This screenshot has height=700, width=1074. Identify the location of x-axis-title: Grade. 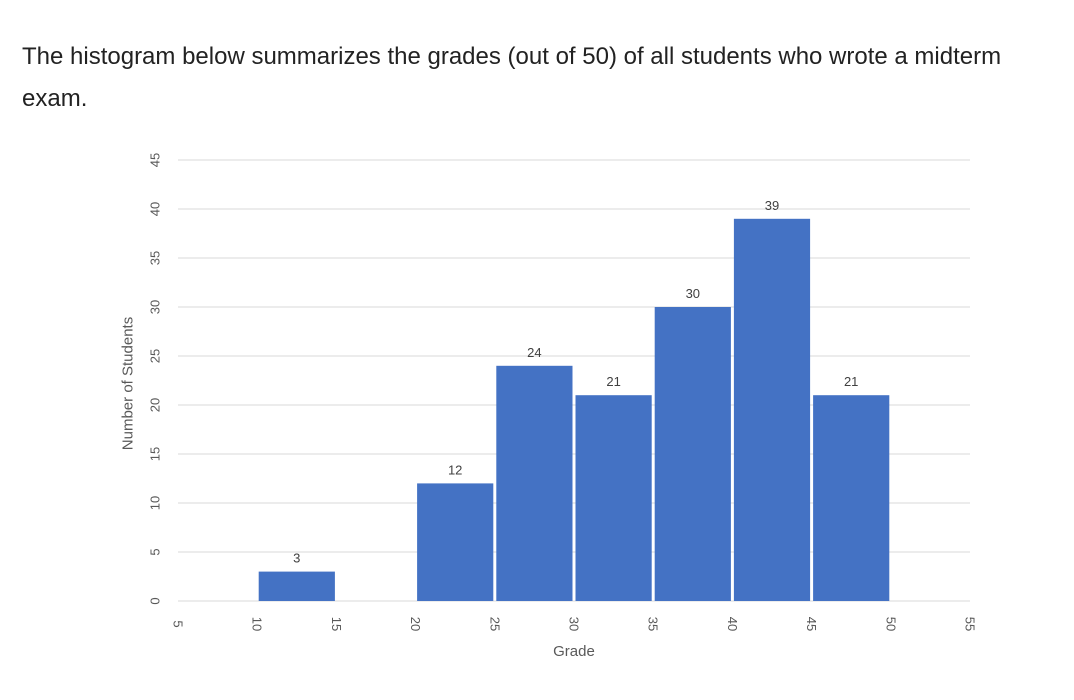
(574, 651).